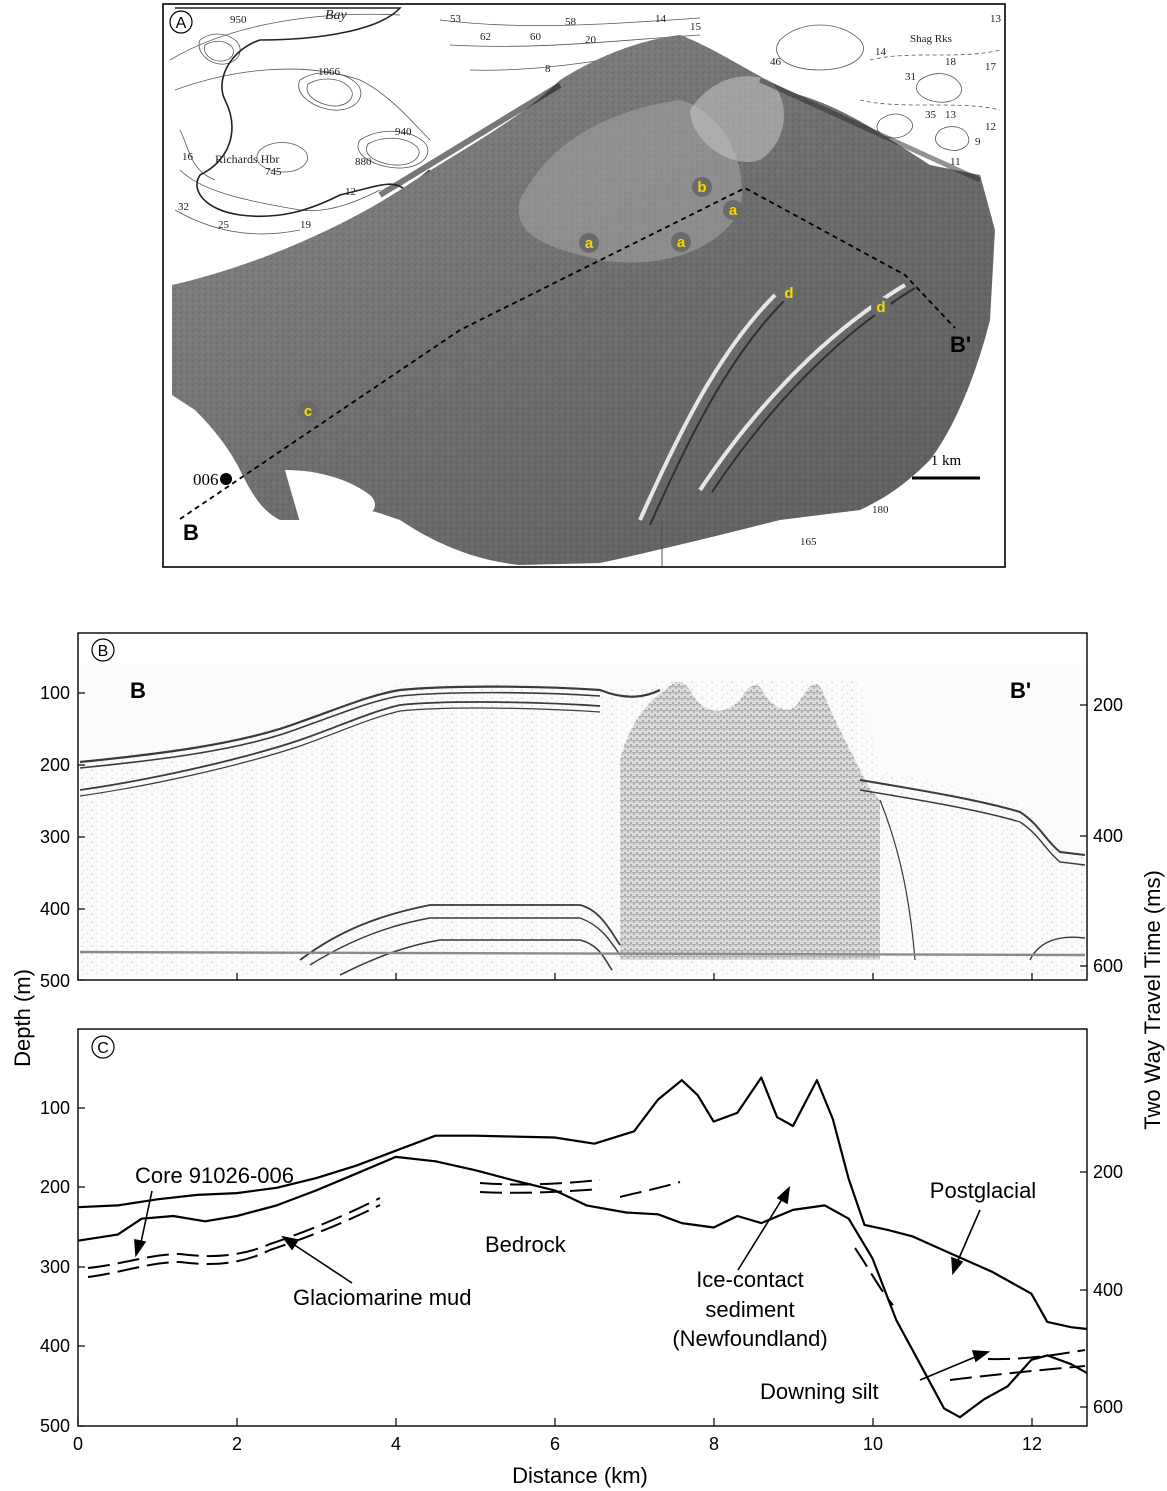 This screenshot has width=1167, height=1491. Describe the element at coordinates (214, 1175) in the screenshot. I see `core-label: Core 91026-006` at that location.